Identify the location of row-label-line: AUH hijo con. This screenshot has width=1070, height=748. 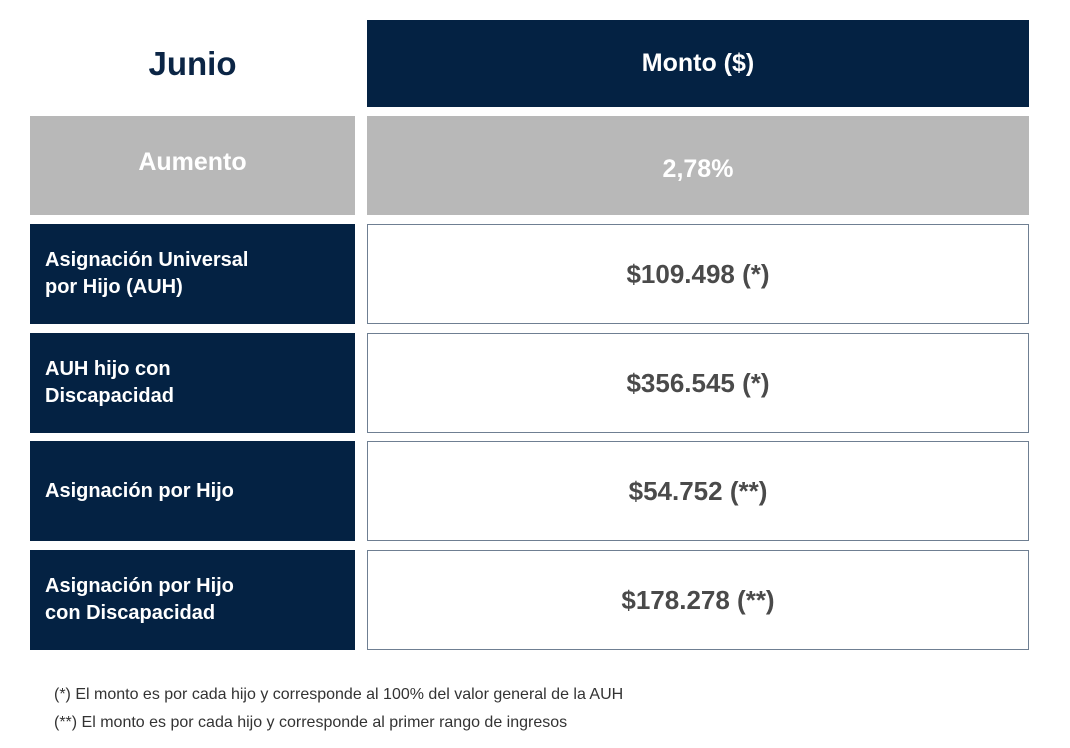
(108, 369).